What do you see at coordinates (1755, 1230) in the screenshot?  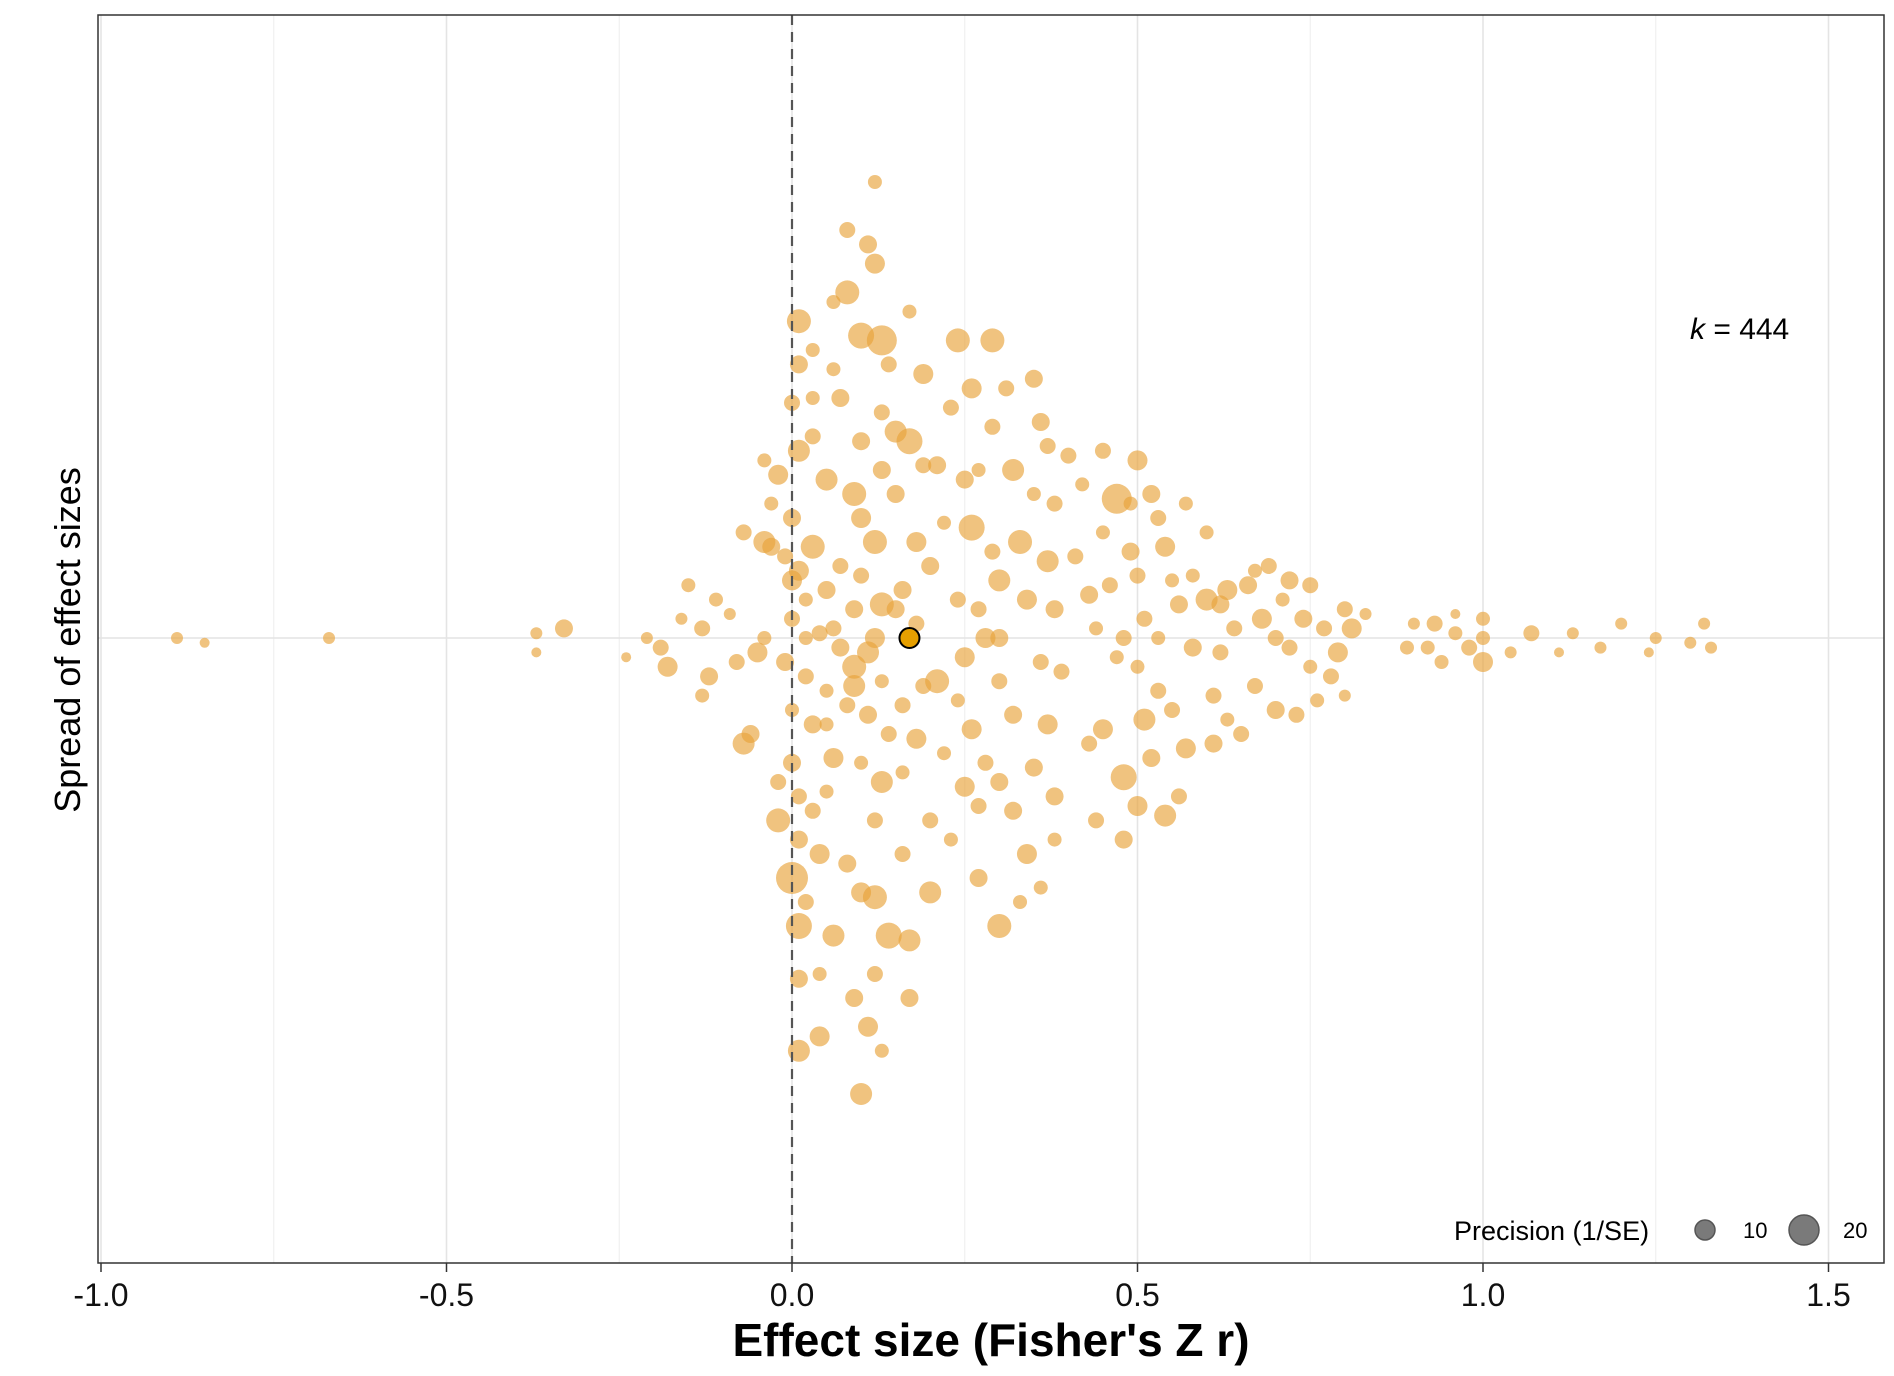 I see `legend-label-10: 10` at bounding box center [1755, 1230].